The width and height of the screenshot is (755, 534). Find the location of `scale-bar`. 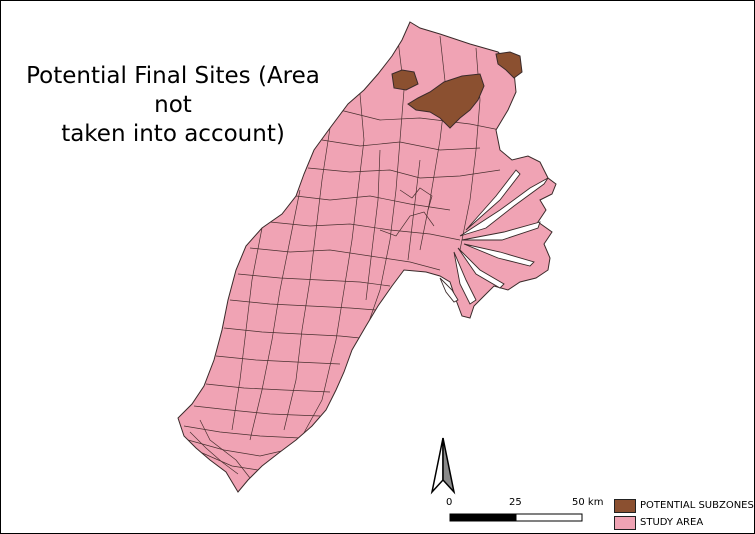

scale-bar is located at coordinates (516, 517).